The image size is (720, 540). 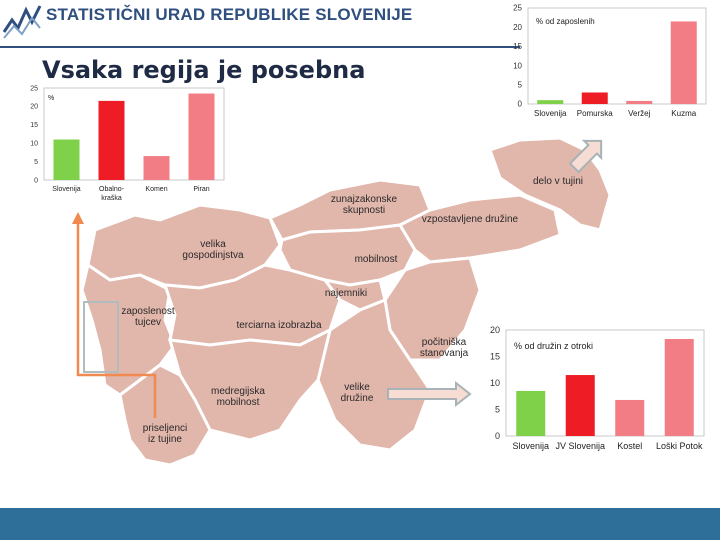 I want to click on map-region-savinjska, so click(x=347, y=255).